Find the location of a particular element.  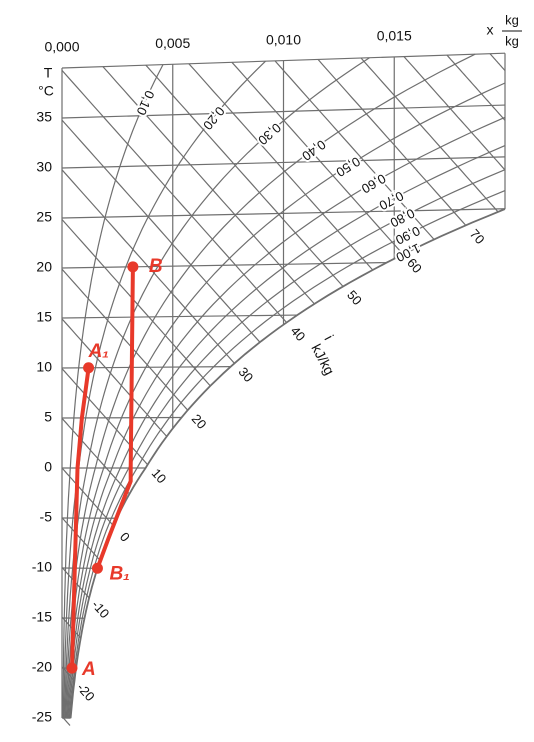

y-tick-label: 25 is located at coordinates (44, 217).